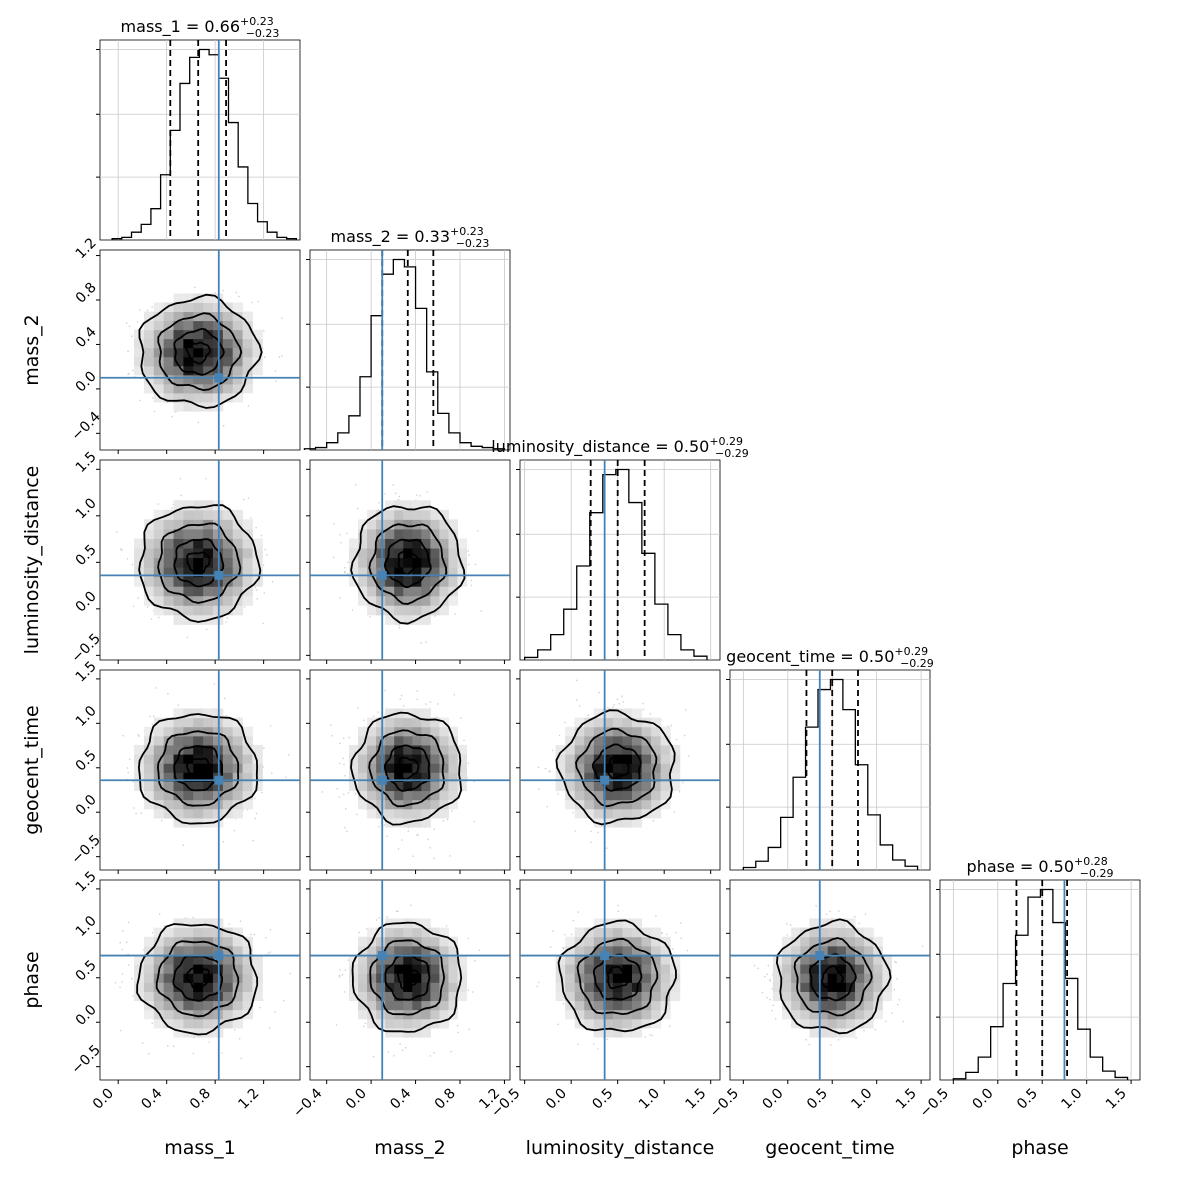 Image resolution: width=1180 pixels, height=1180 pixels. Describe the element at coordinates (86, 426) in the screenshot. I see `y-tick-label: −0.4` at that location.